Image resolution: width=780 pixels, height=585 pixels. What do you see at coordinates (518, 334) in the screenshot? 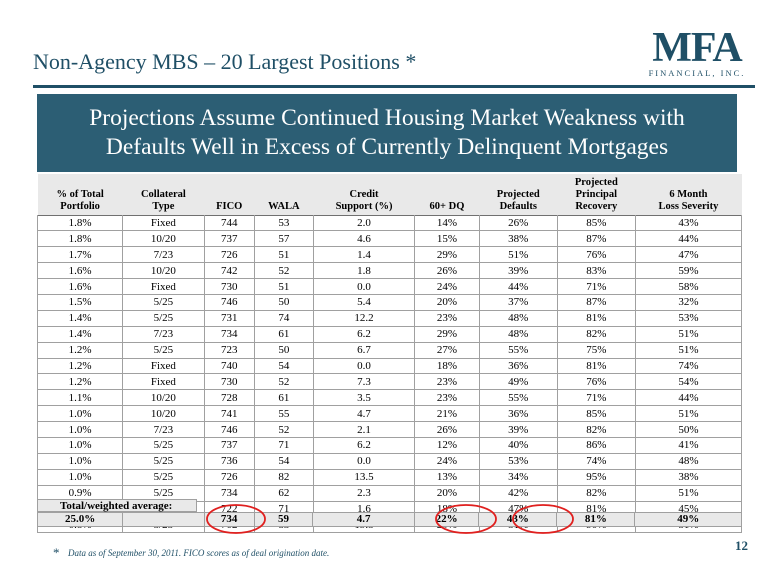
I see `table-cell: 48%` at bounding box center [518, 334].